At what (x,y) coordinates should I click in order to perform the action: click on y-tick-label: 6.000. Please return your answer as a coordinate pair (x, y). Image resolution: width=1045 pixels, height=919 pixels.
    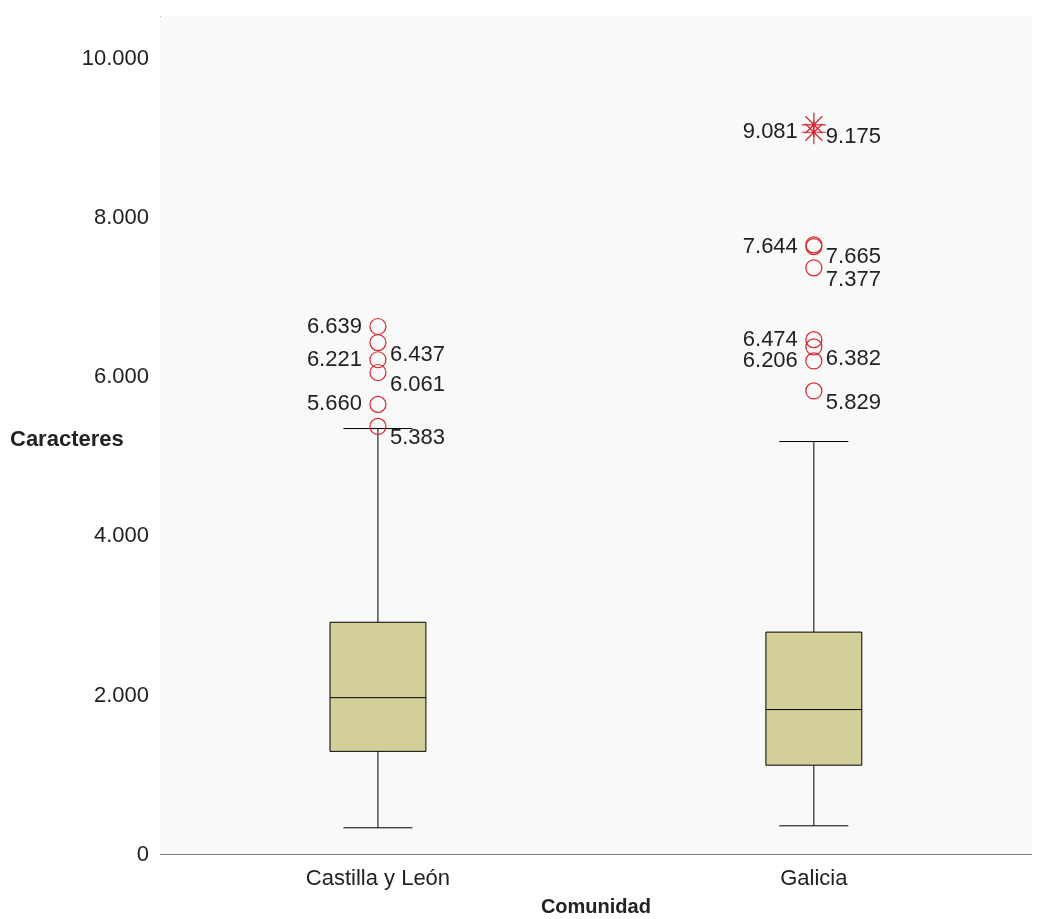
    Looking at the image, I should click on (121, 376).